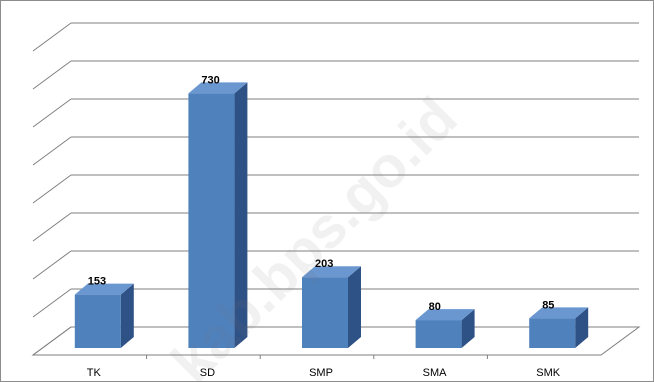 The width and height of the screenshot is (654, 382). What do you see at coordinates (324, 264) in the screenshot?
I see `data-label-smp: 203` at bounding box center [324, 264].